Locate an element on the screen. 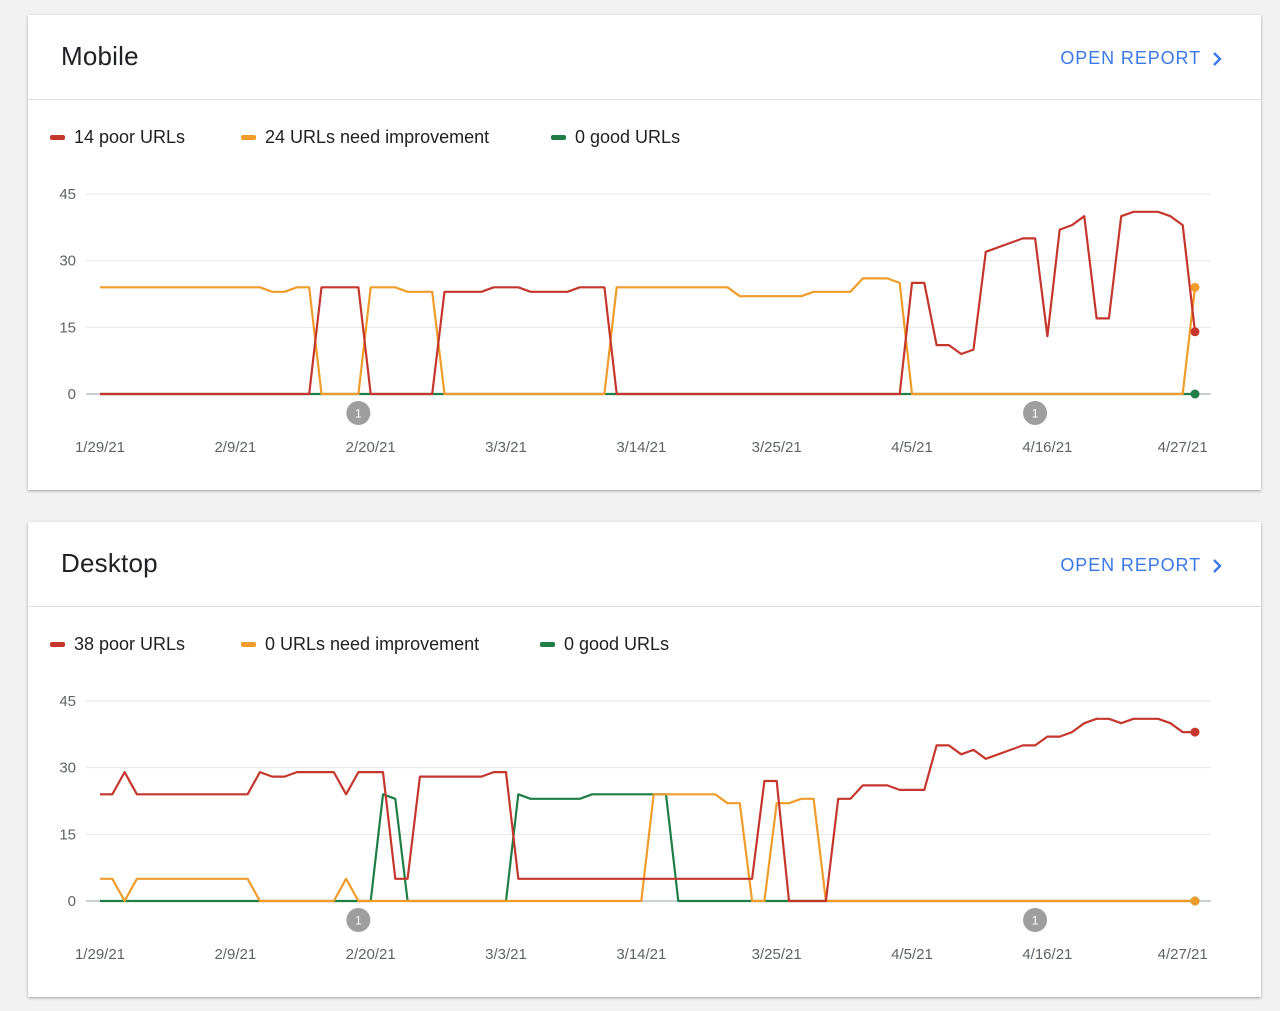  desktop-open-report-button: OPEN REPORT is located at coordinates (1141, 565).